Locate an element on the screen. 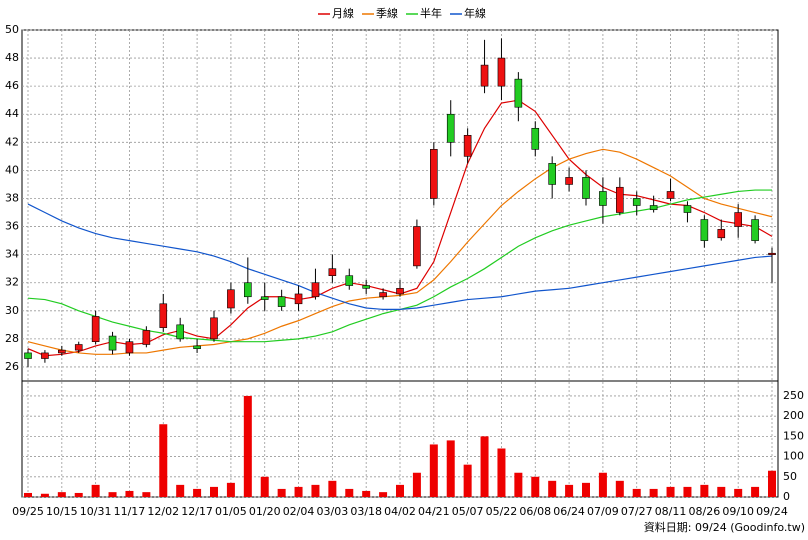 This screenshot has width=808, height=540. x-tick-label: 09/25 is located at coordinates (28, 511).